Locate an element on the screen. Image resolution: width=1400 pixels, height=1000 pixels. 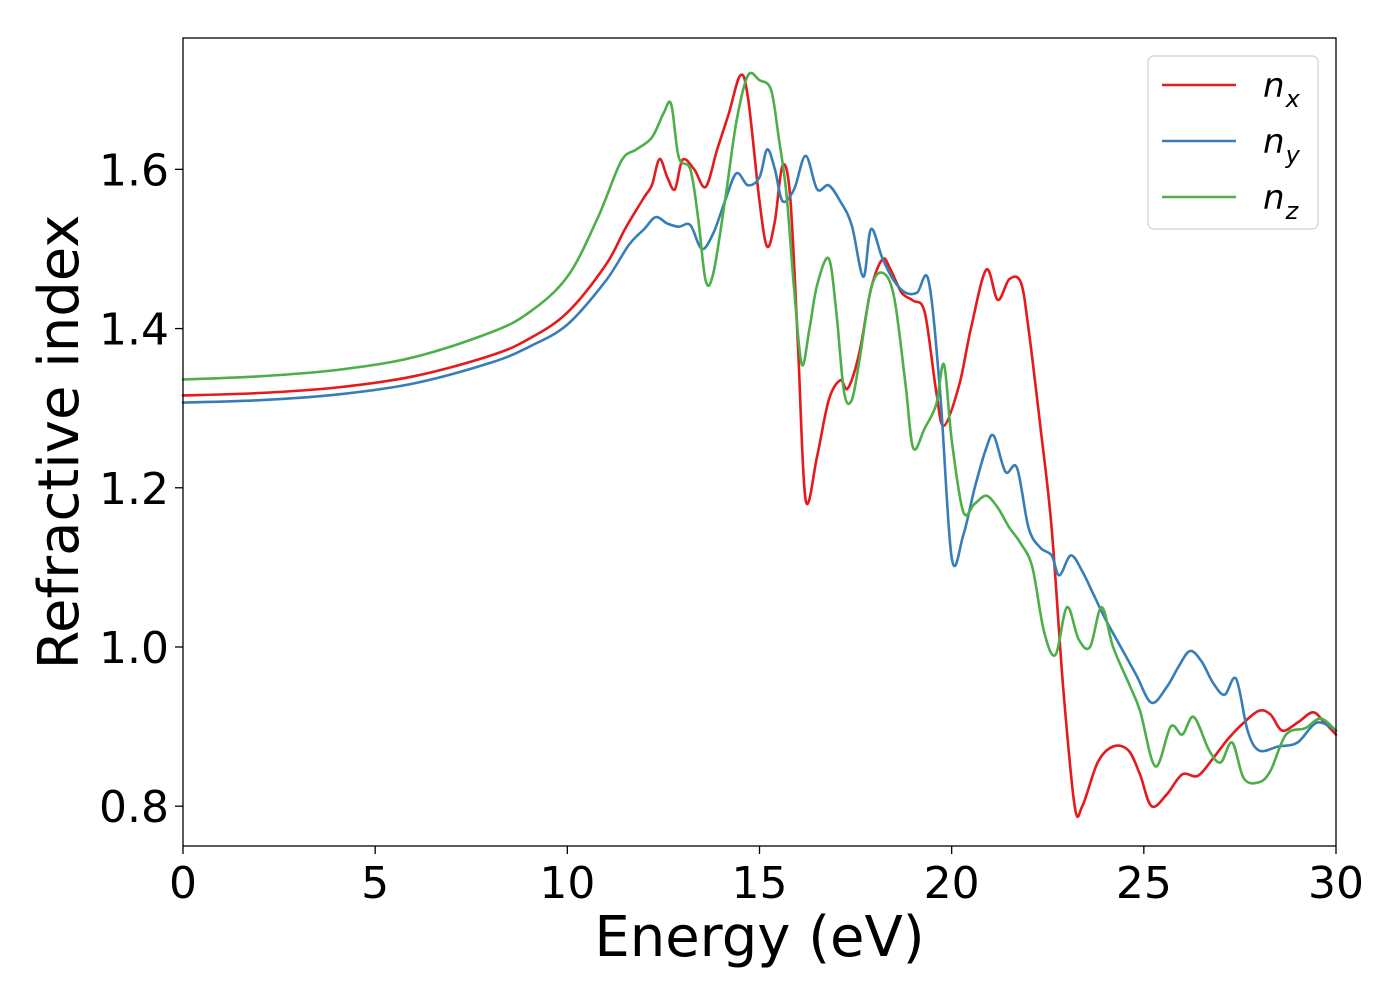
y-tick-label: 0.8 is located at coordinates (134, 807).